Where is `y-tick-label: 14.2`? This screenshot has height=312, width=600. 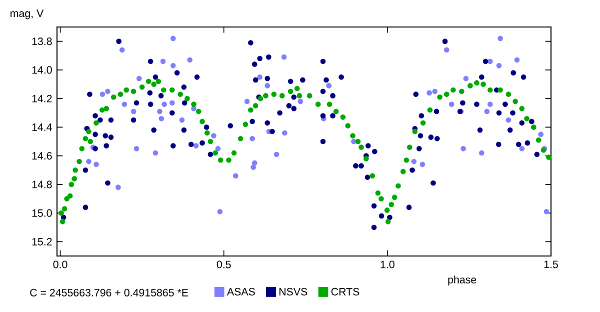
y-tick-label: 14.2 is located at coordinates (42, 98).